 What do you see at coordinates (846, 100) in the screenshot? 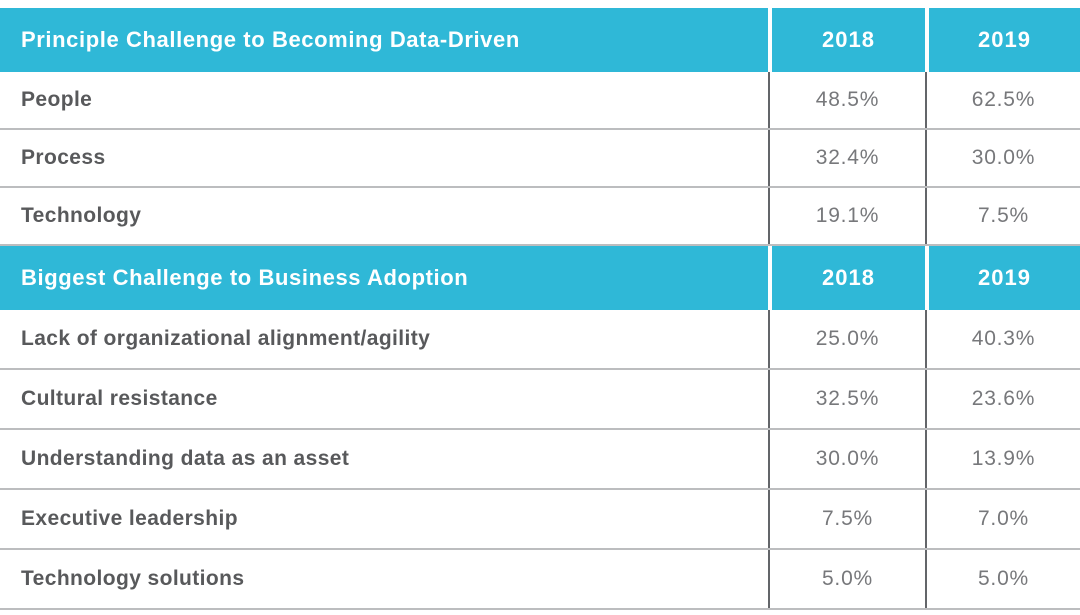
I see `value-2018: 48.5%` at bounding box center [846, 100].